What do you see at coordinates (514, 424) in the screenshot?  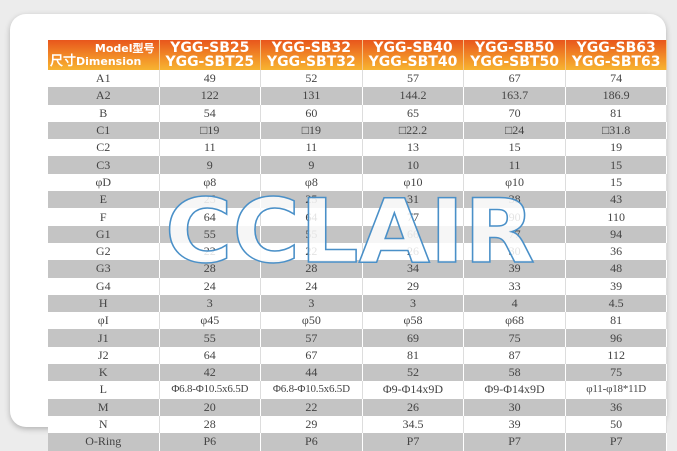 I see `cell-value: 39` at bounding box center [514, 424].